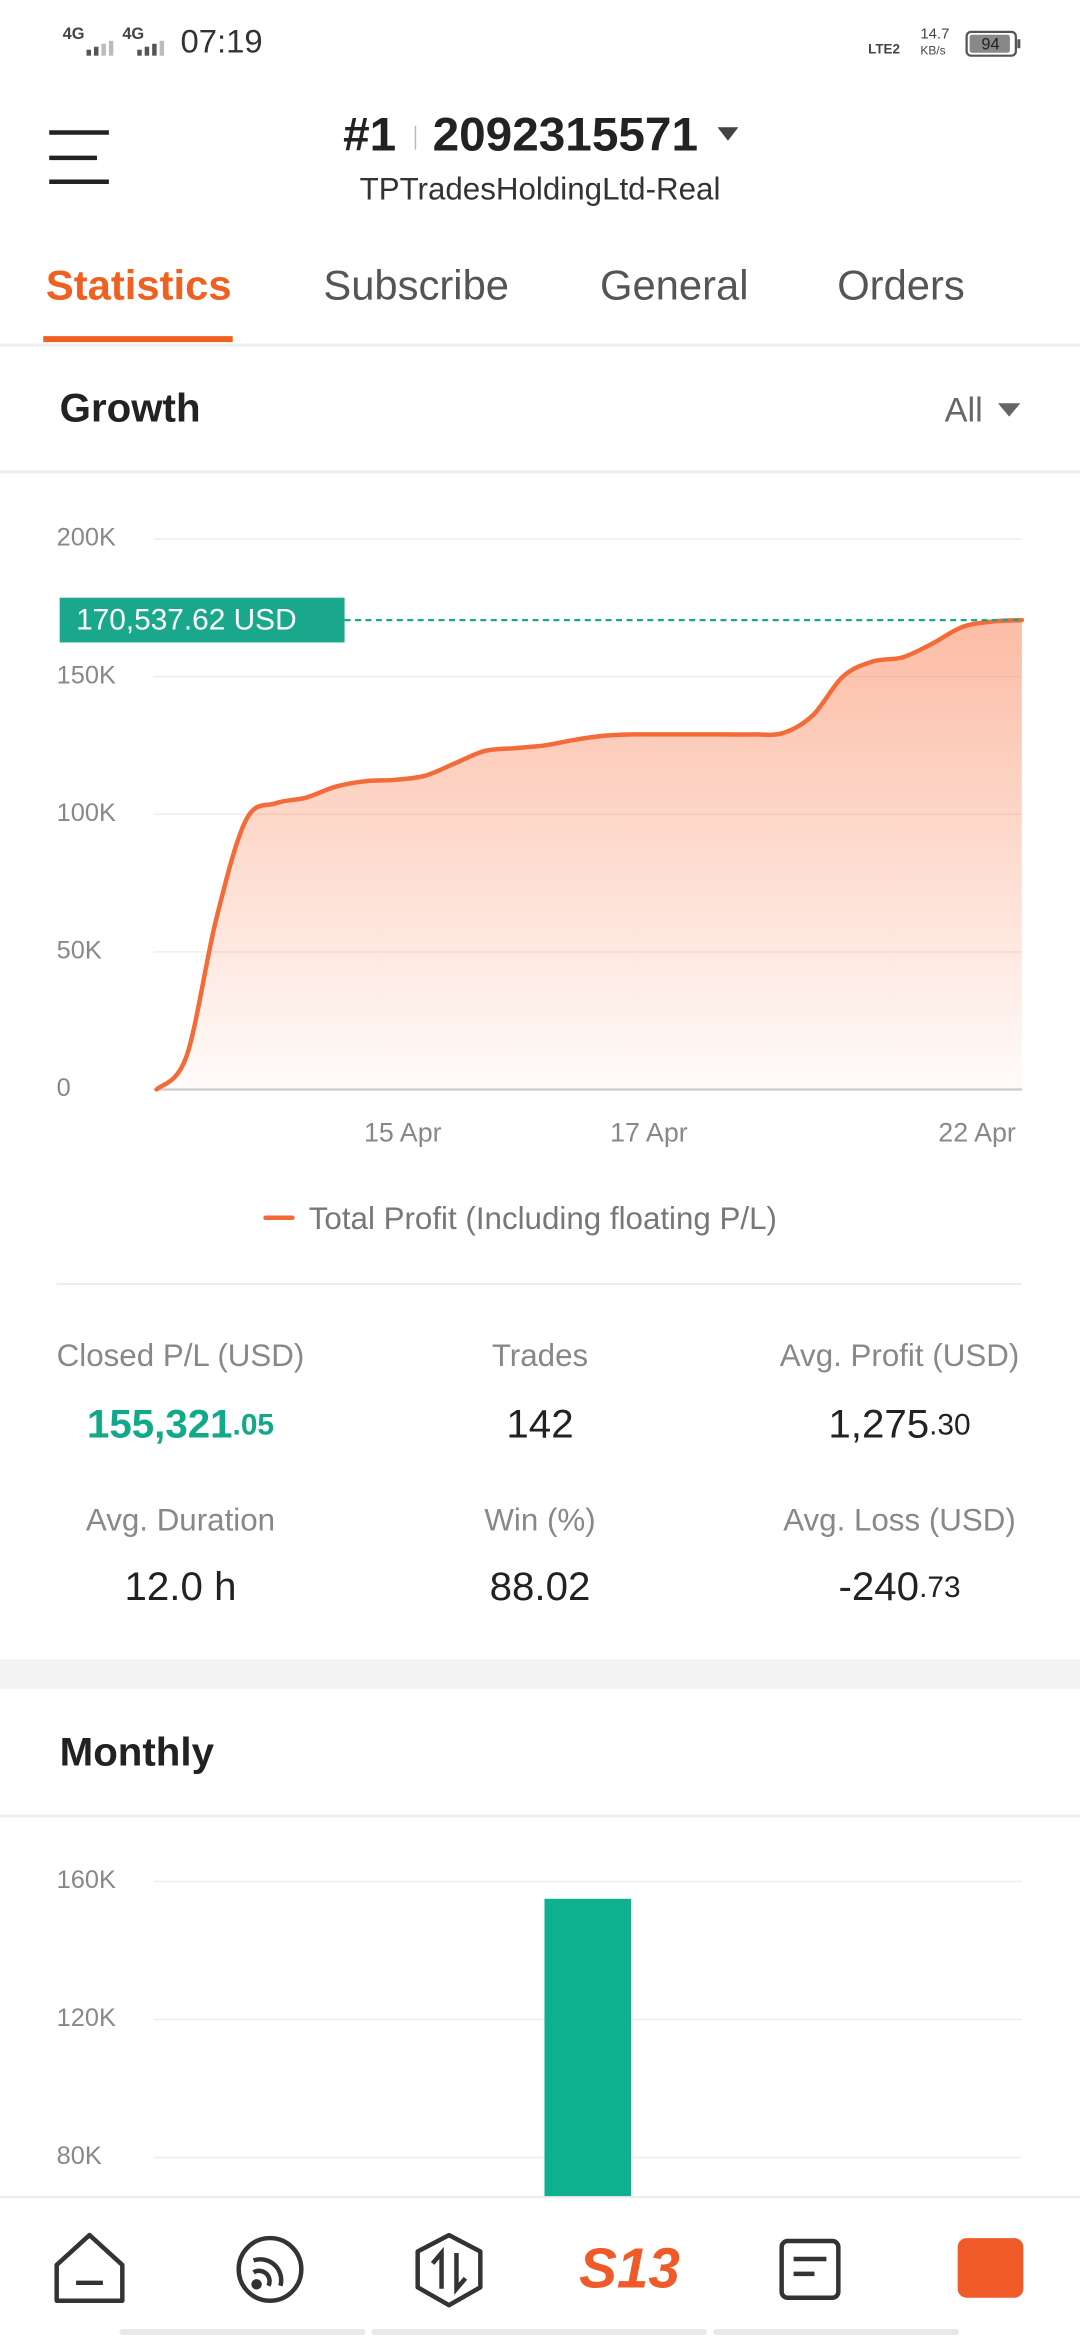 This screenshot has height=2340, width=1080. I want to click on y-tick-label: 100K, so click(86, 813).